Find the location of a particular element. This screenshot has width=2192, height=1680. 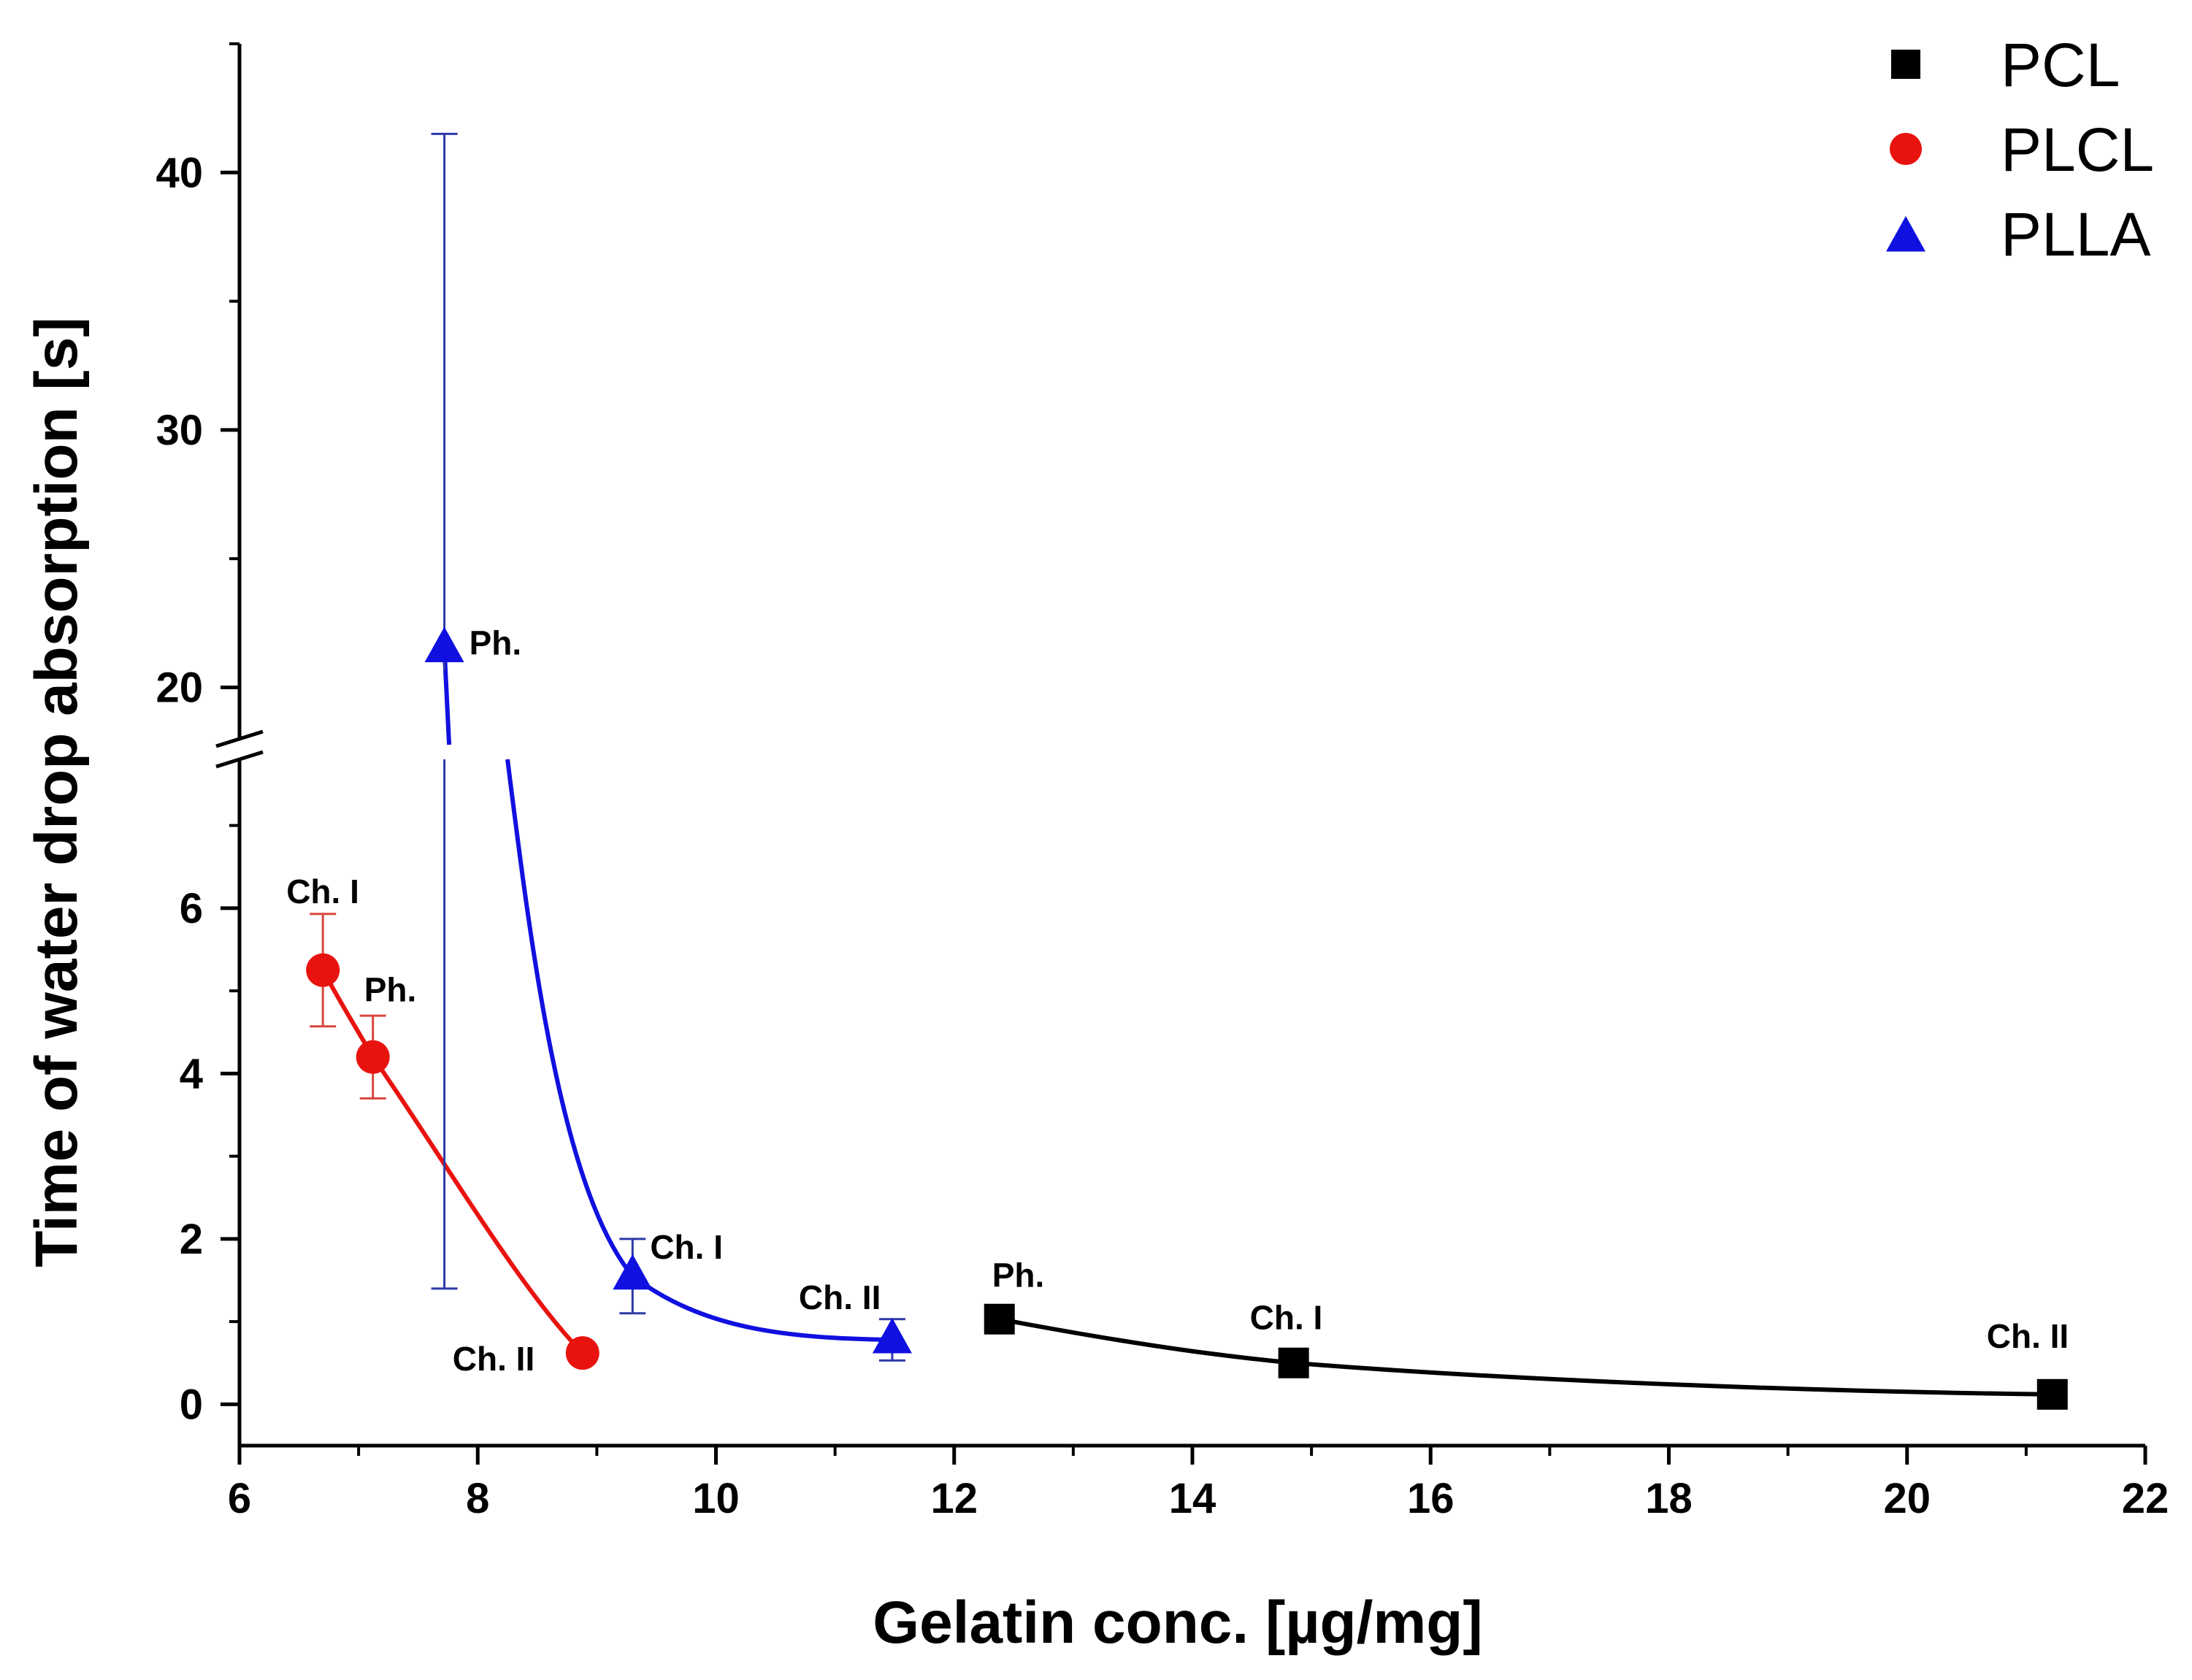

point-label-plcl: Ch. I is located at coordinates (322, 891).